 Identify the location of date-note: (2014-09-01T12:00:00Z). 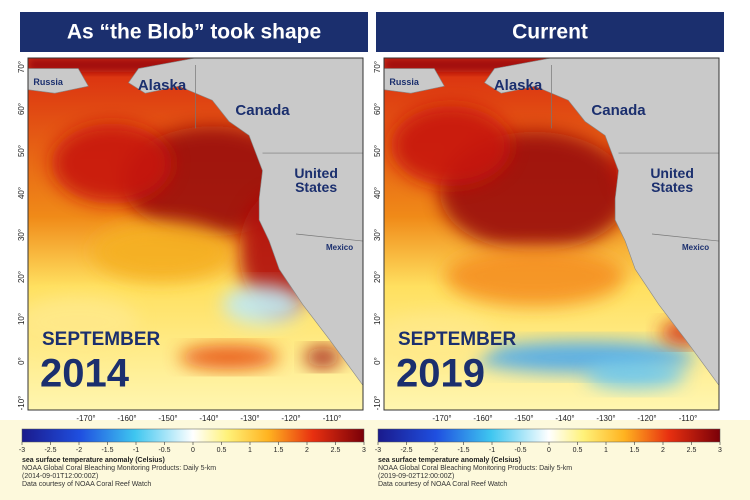
(60, 476).